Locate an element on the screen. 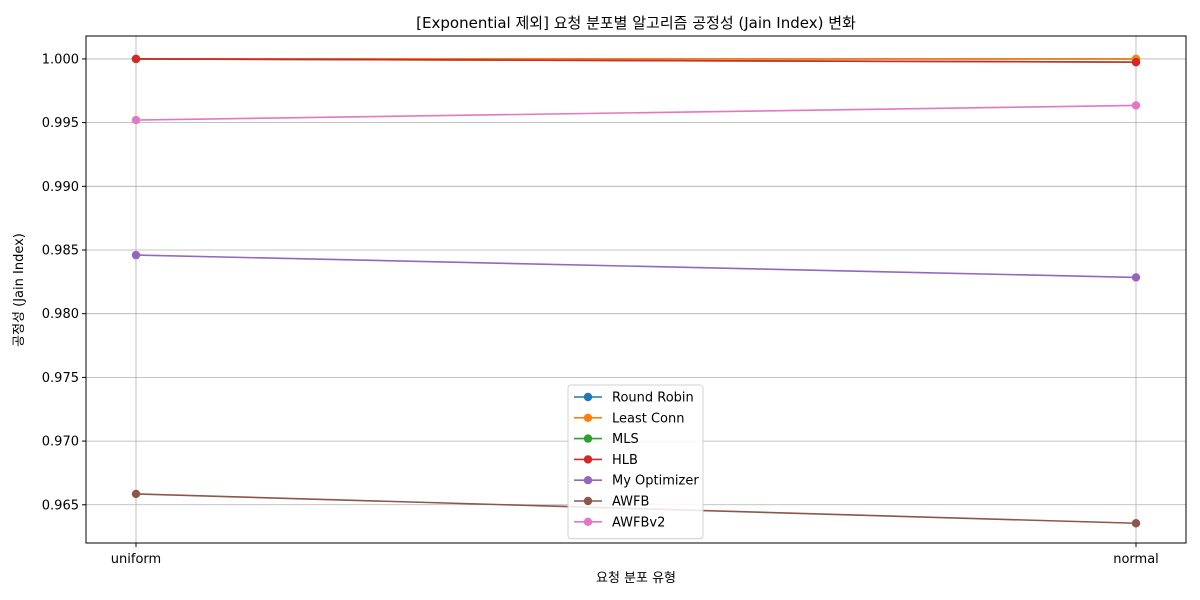 The width and height of the screenshot is (1200, 600). x-axis-ticks: uniform normal is located at coordinates (635, 555).